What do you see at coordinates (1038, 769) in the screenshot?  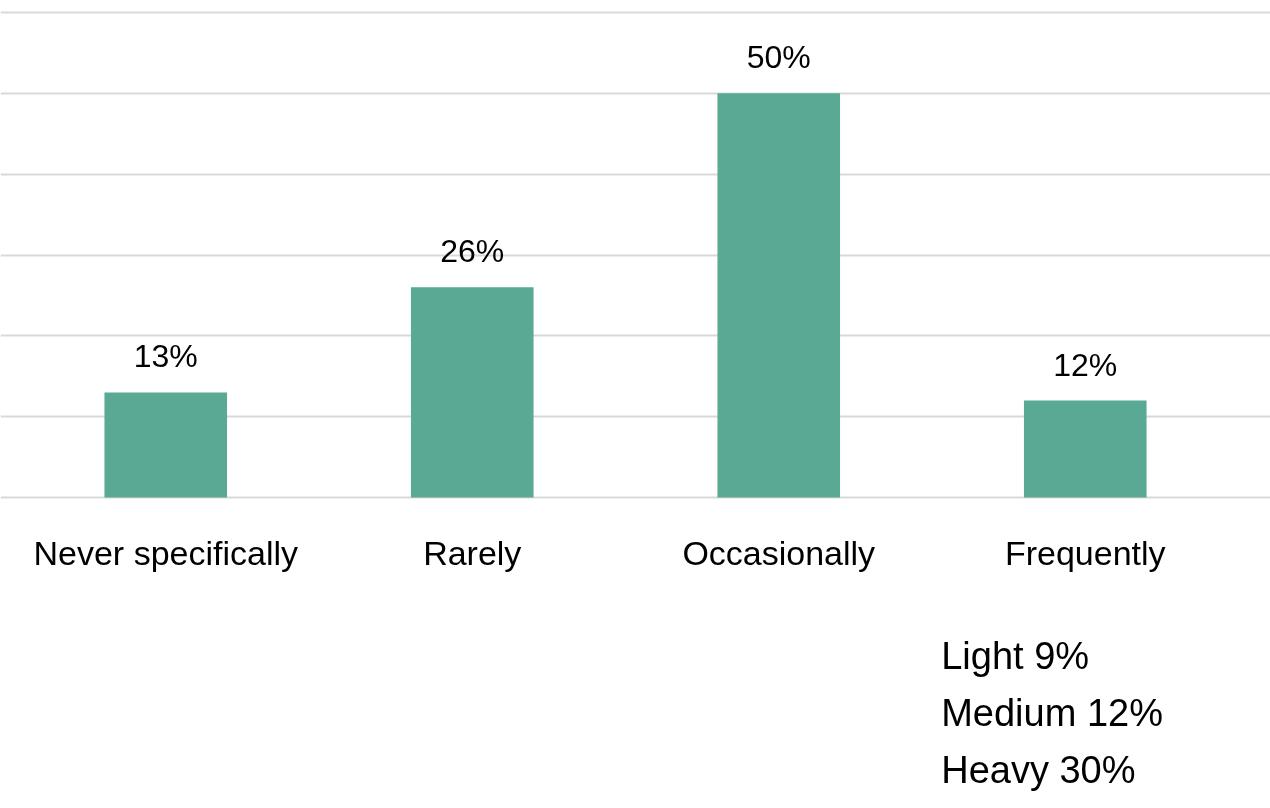 I see `text: Heavy 30%` at bounding box center [1038, 769].